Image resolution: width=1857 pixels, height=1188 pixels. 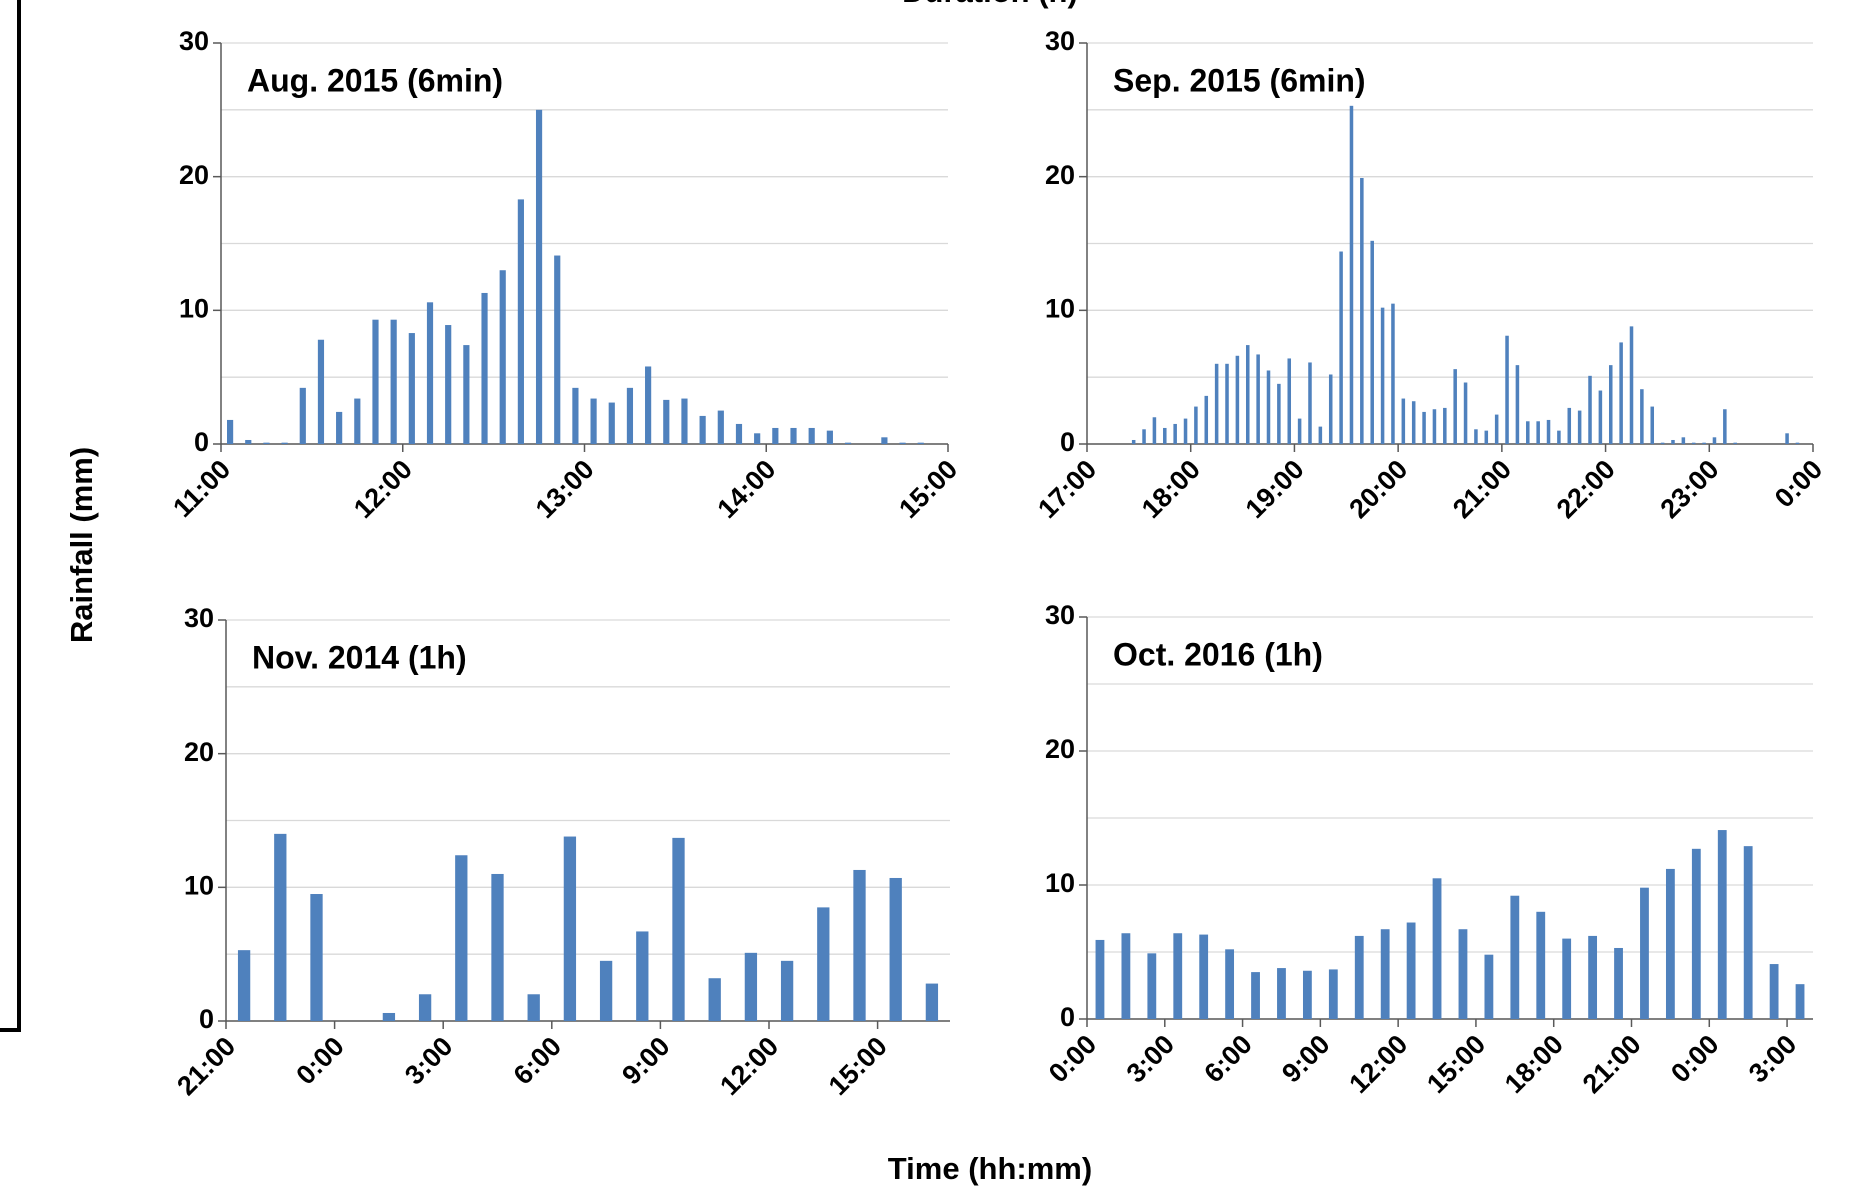 What do you see at coordinates (1586, 489) in the screenshot?
I see `x-tick-label: 22:00` at bounding box center [1586, 489].